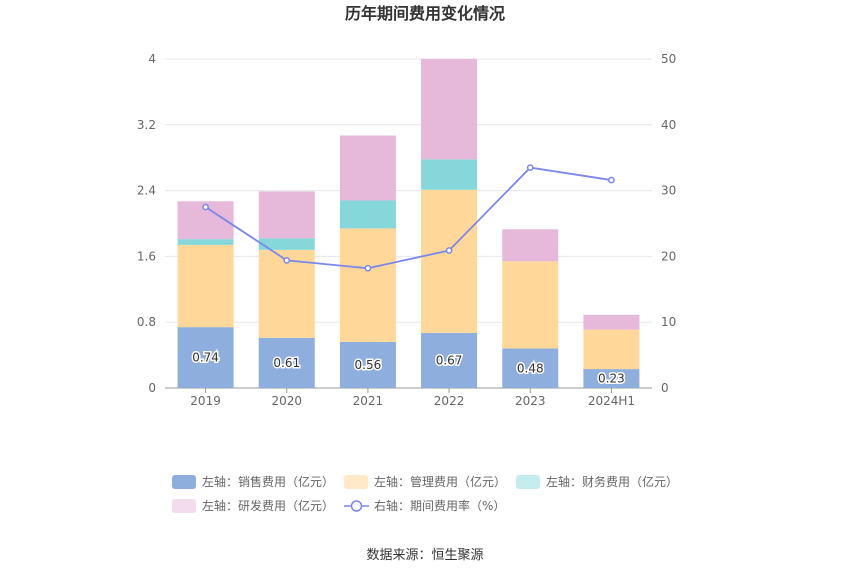  What do you see at coordinates (146, 125) in the screenshot?
I see `left-tick-label: 3.2` at bounding box center [146, 125].